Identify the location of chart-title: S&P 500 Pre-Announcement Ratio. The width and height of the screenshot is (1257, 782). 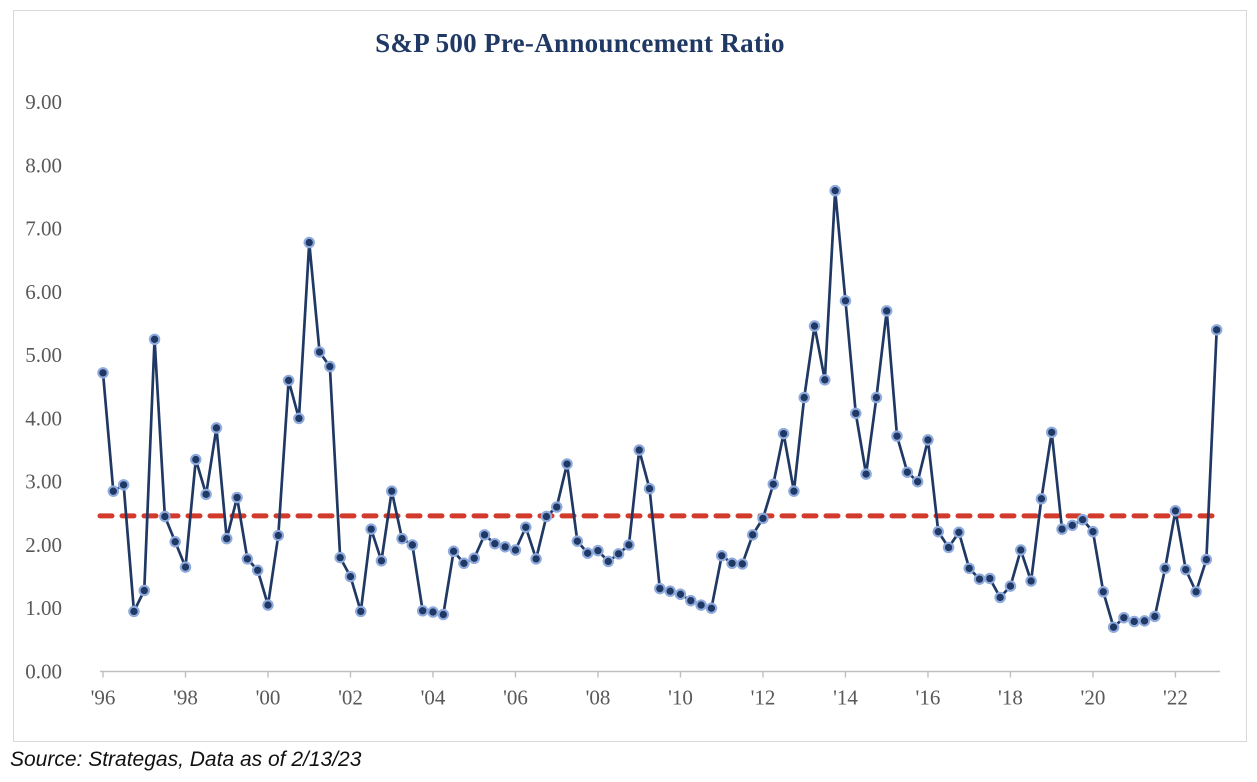
(580, 43).